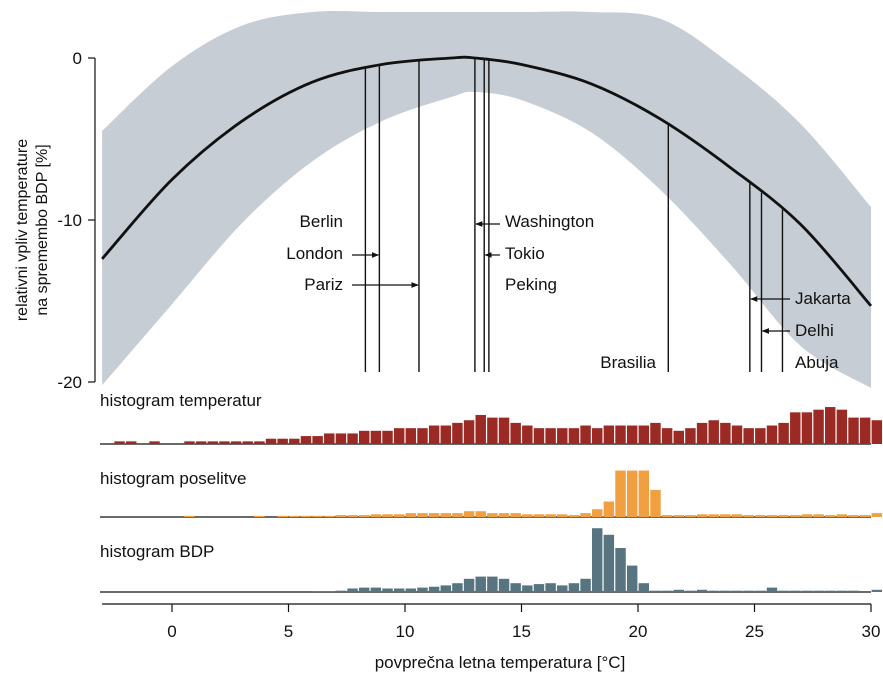  I want to click on city-label-abuja: Abuja, so click(817, 362).